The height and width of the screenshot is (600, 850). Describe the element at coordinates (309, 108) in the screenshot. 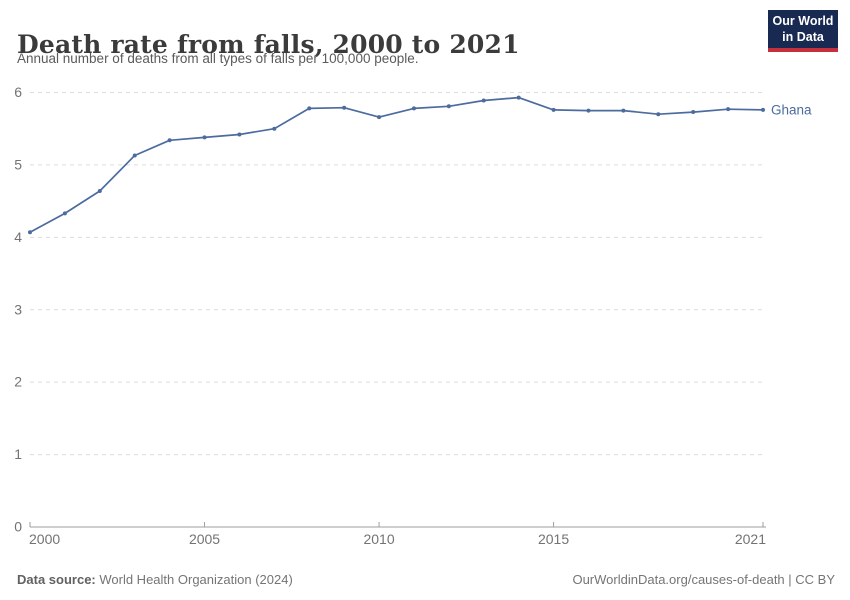

I see `data-point-2008` at that location.